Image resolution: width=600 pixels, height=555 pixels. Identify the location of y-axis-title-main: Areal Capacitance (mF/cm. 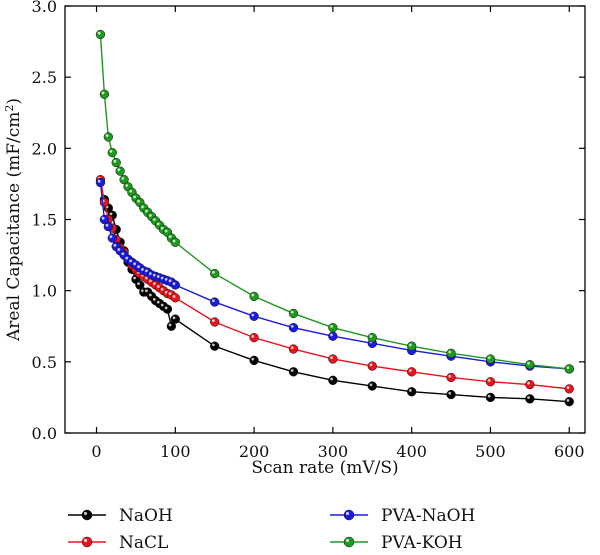
(14, 227).